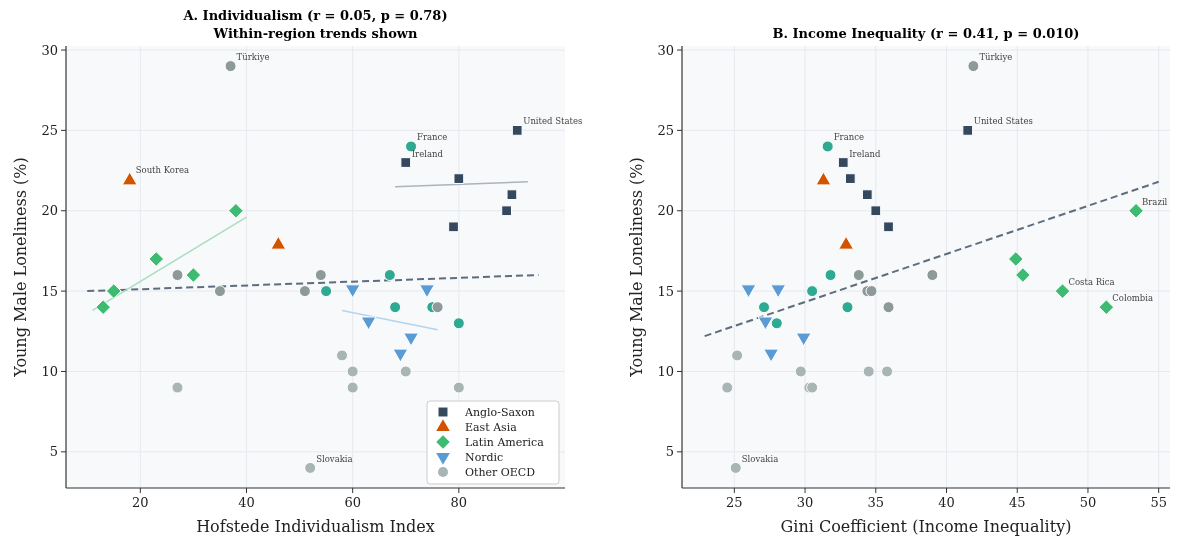 The image size is (1184, 545). Describe the element at coordinates (140, 502) in the screenshot. I see `x-tick-label: 20` at that location.